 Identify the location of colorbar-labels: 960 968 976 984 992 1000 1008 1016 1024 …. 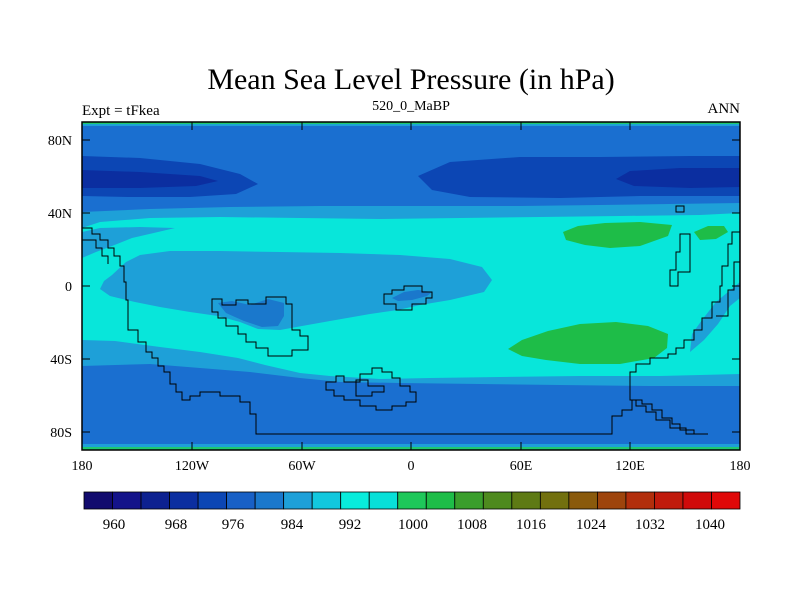
(414, 525).